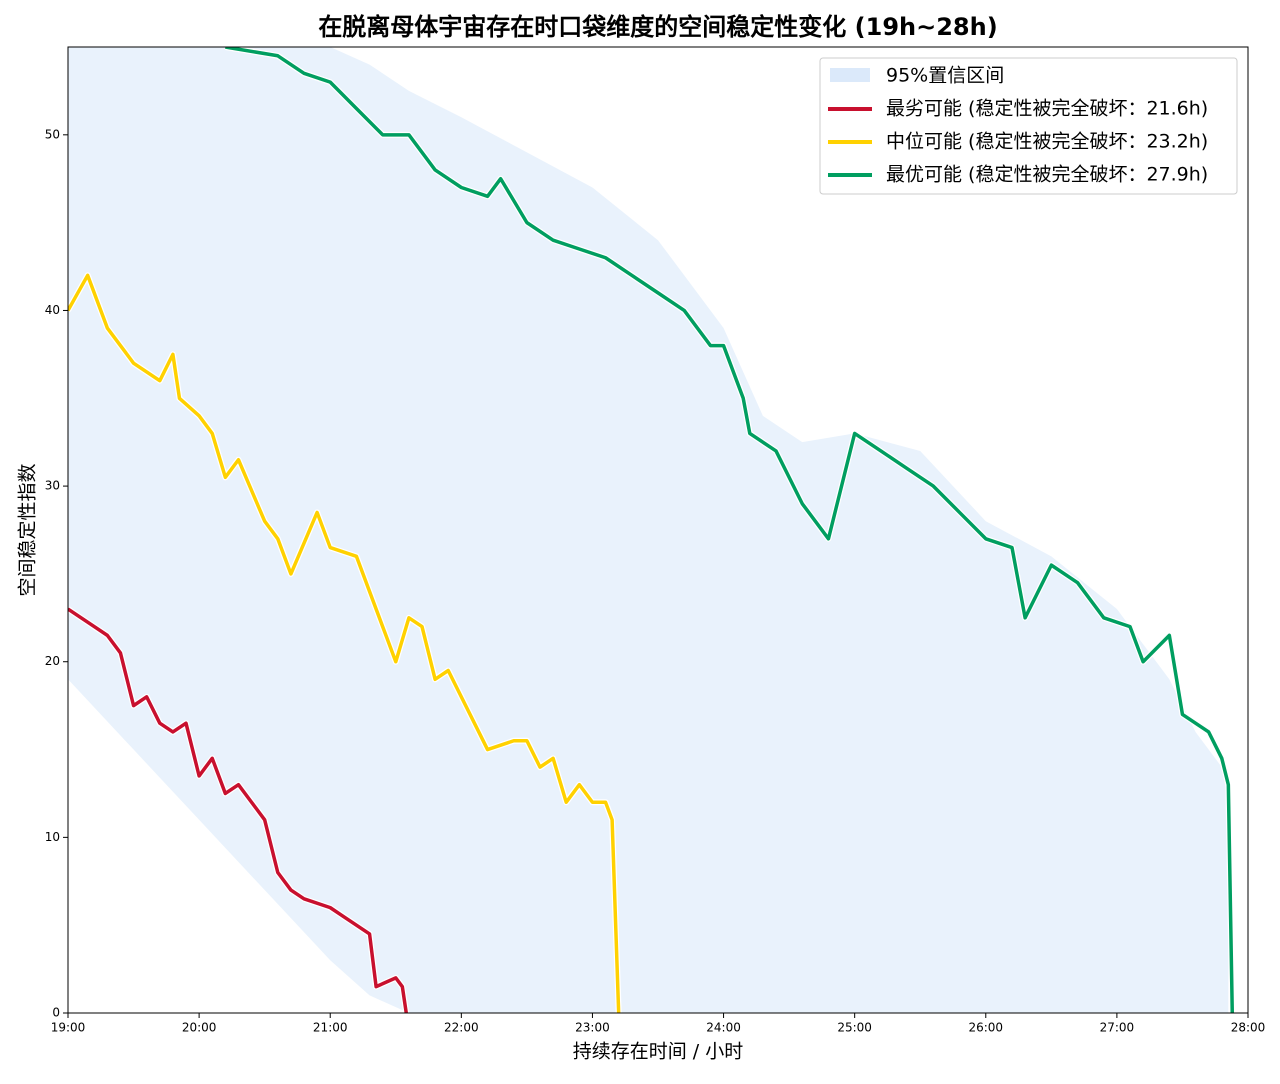 The image size is (1280, 1084). What do you see at coordinates (1047, 142) in the screenshot?
I see `legend-label: 中位可能 (稳定性被完全破坏：23.2h)` at bounding box center [1047, 142].